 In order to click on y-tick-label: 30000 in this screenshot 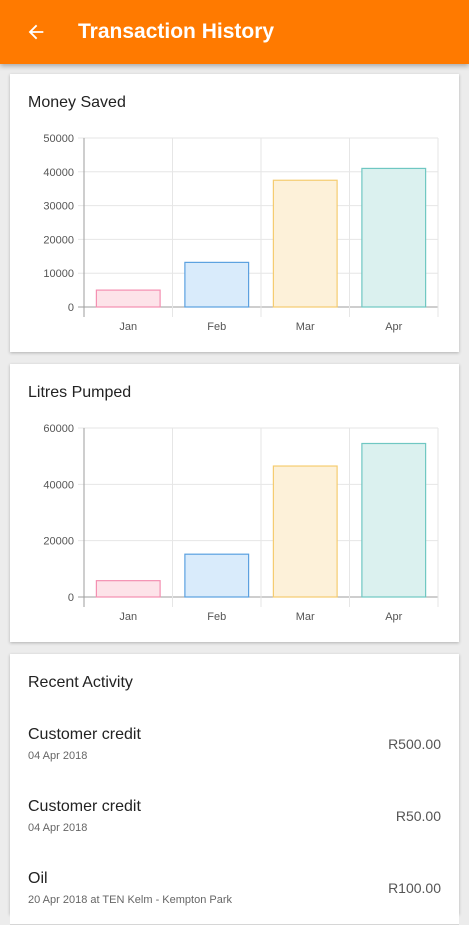, I will do `click(58, 207)`.